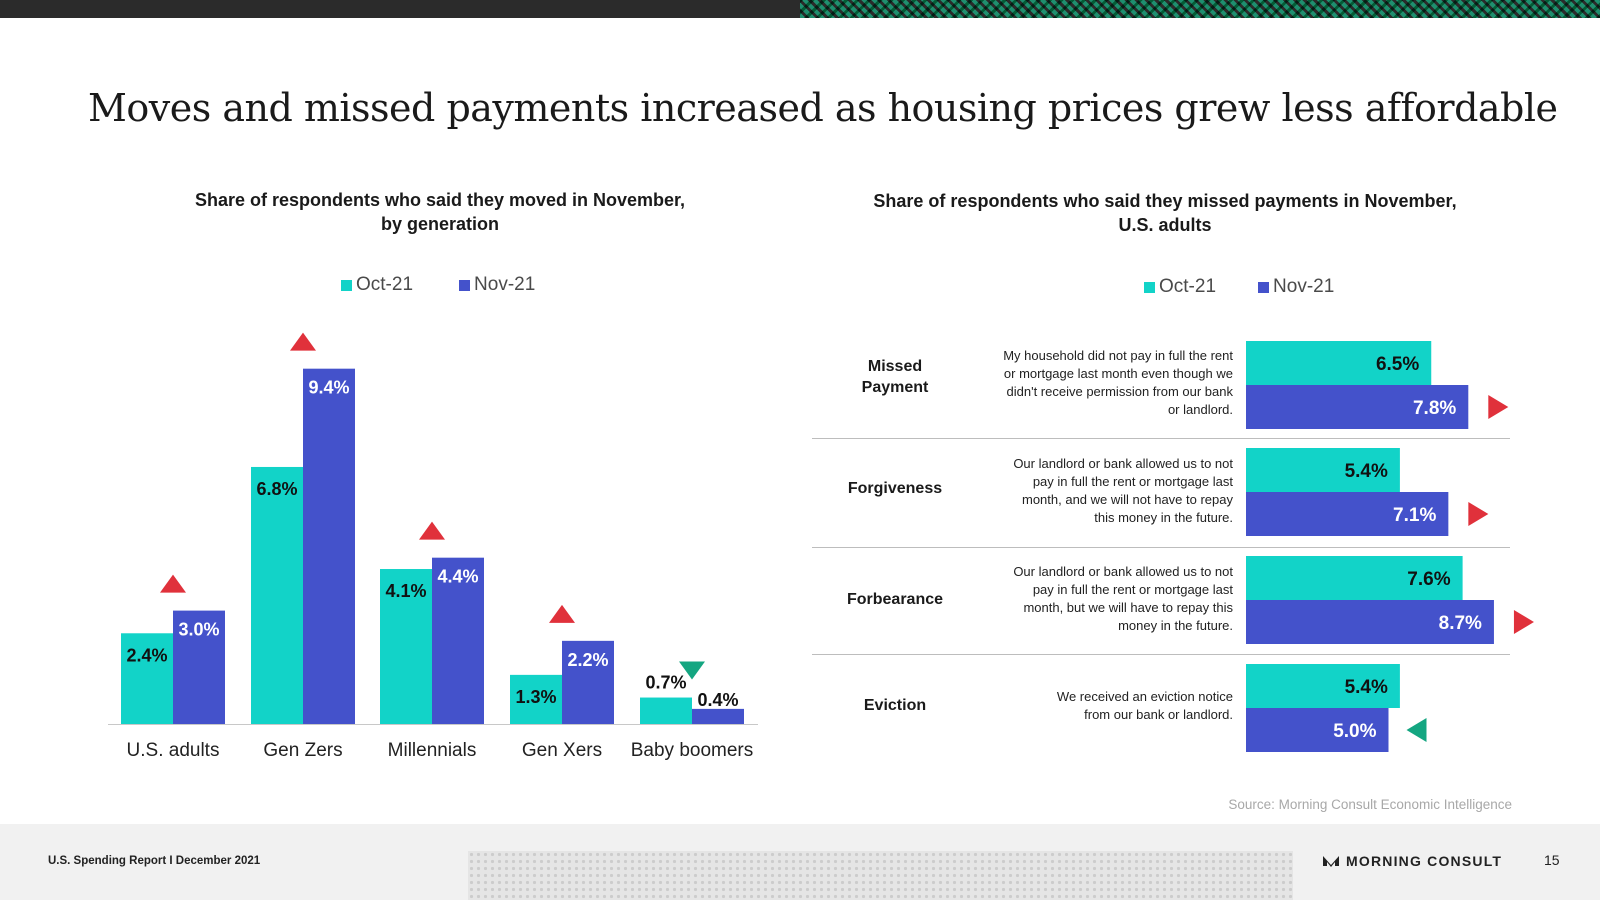 The height and width of the screenshot is (900, 1600). Describe the element at coordinates (895, 366) in the screenshot. I see `row-label-0-line1: Missed` at that location.